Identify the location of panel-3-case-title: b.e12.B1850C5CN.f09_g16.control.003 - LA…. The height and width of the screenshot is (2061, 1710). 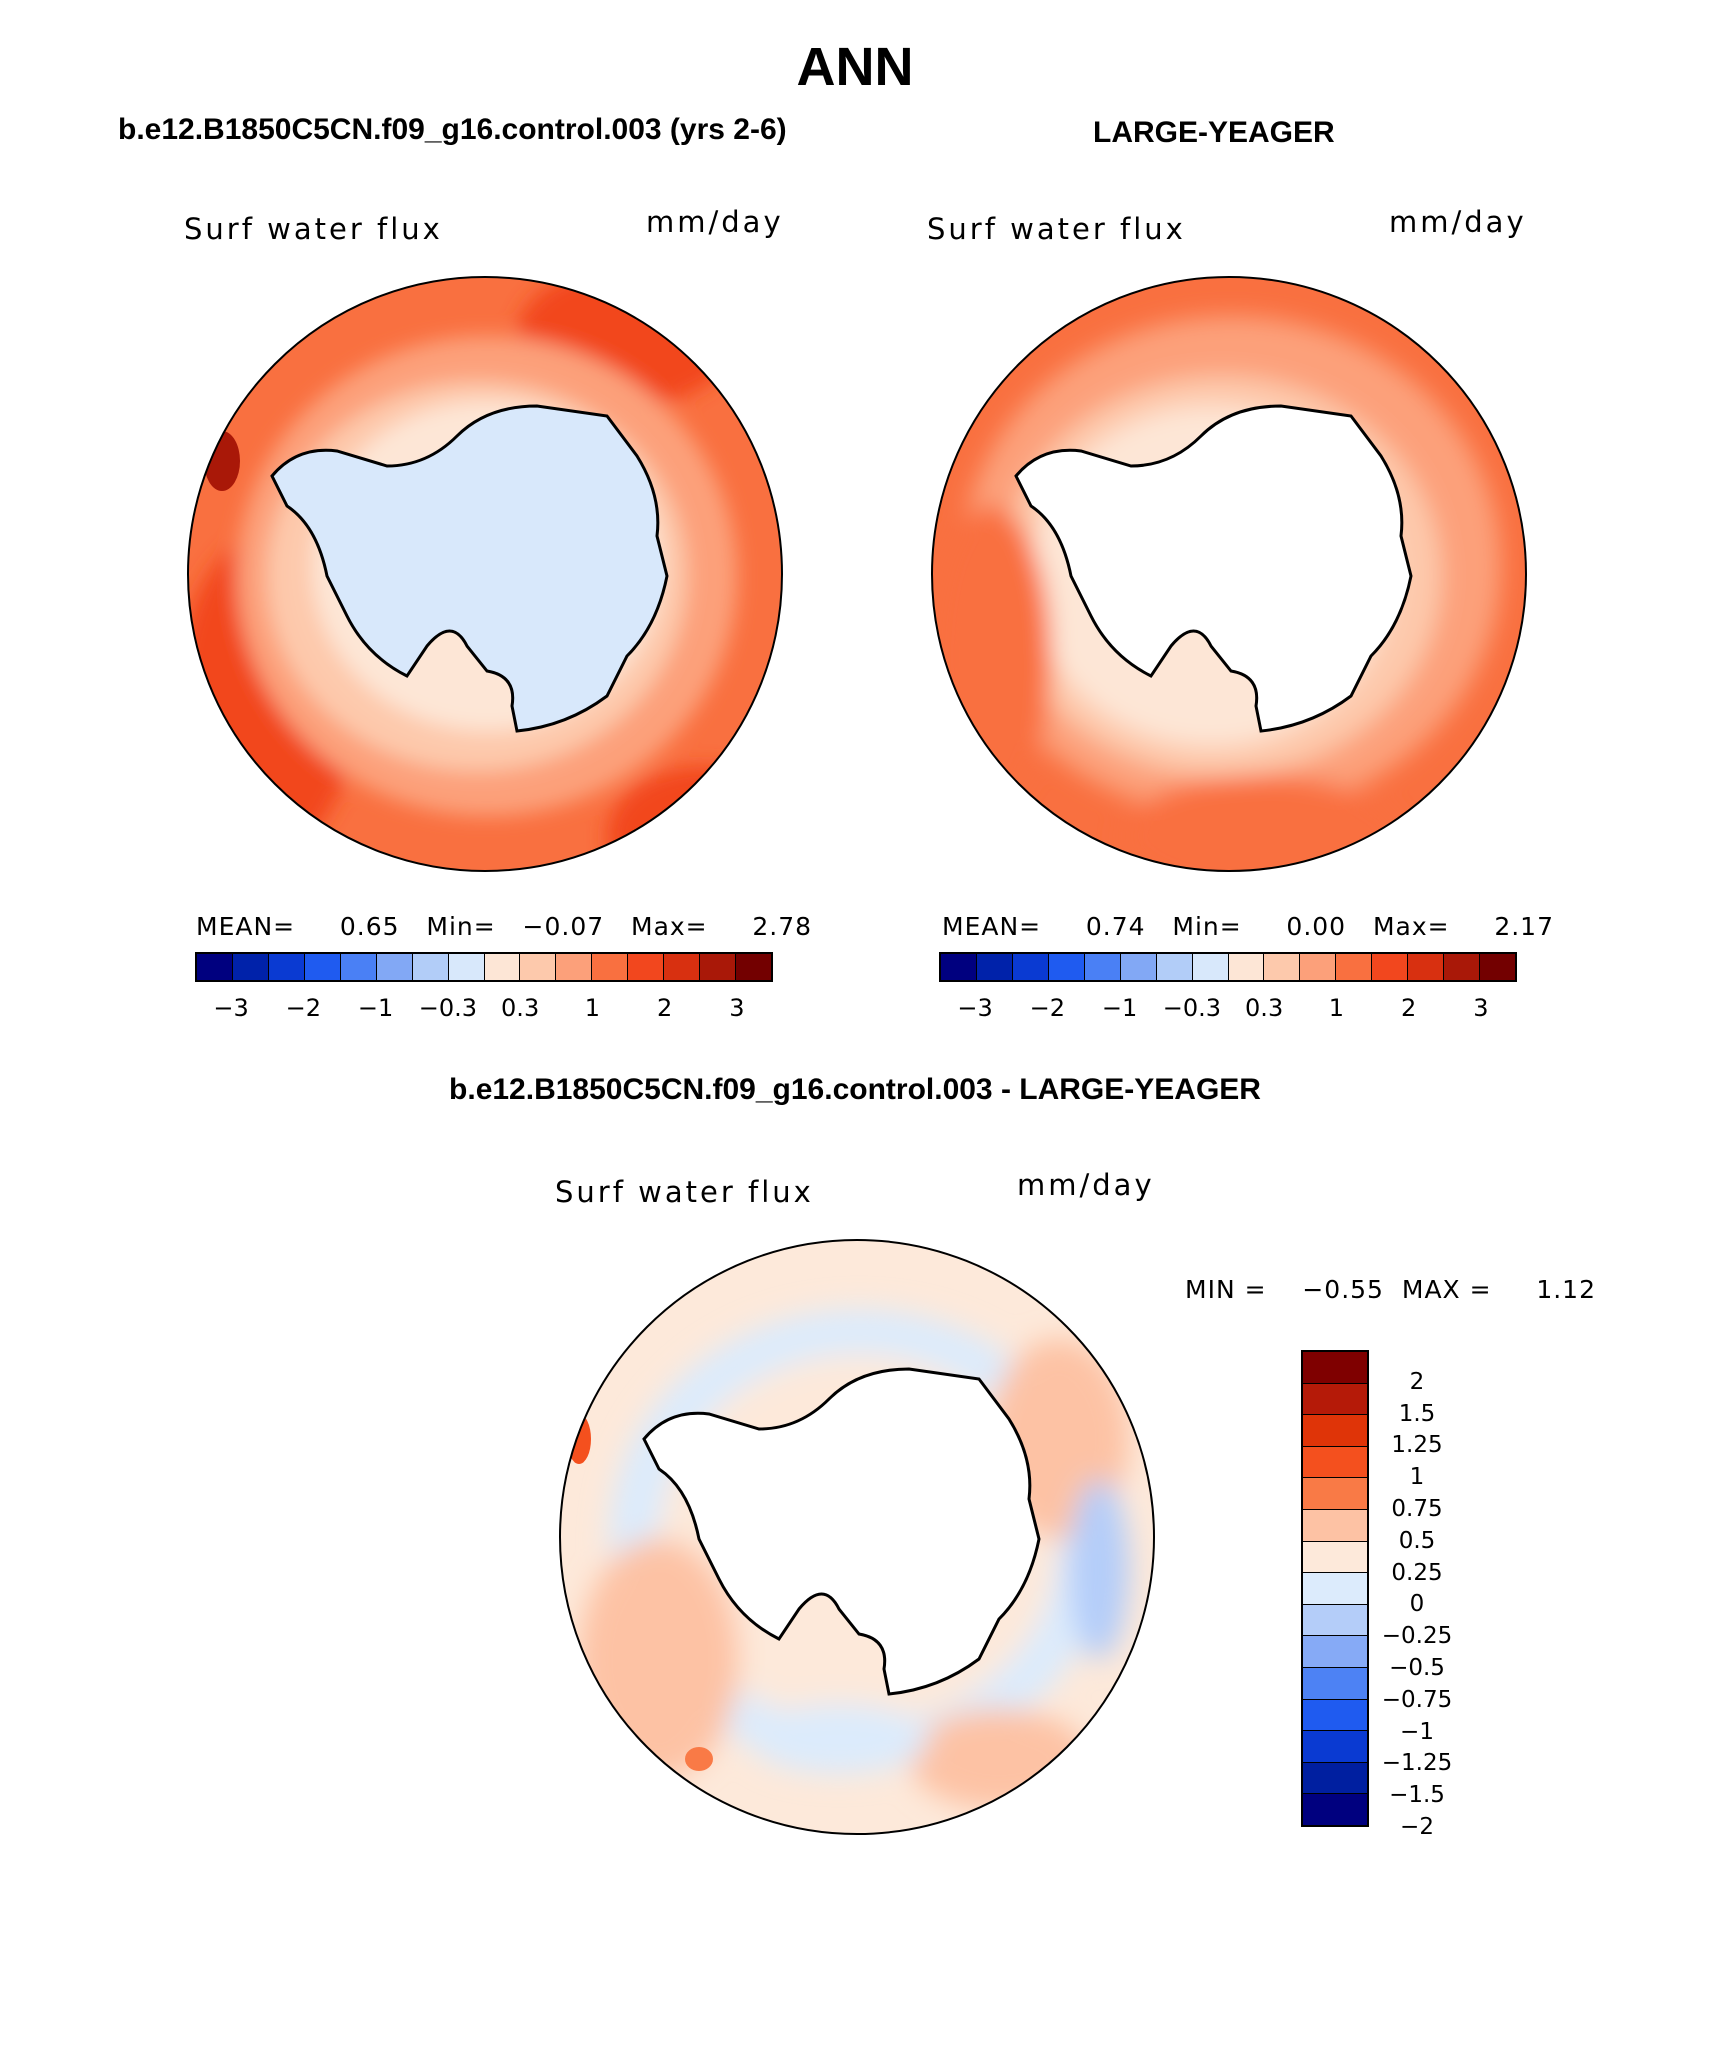
(855, 1089).